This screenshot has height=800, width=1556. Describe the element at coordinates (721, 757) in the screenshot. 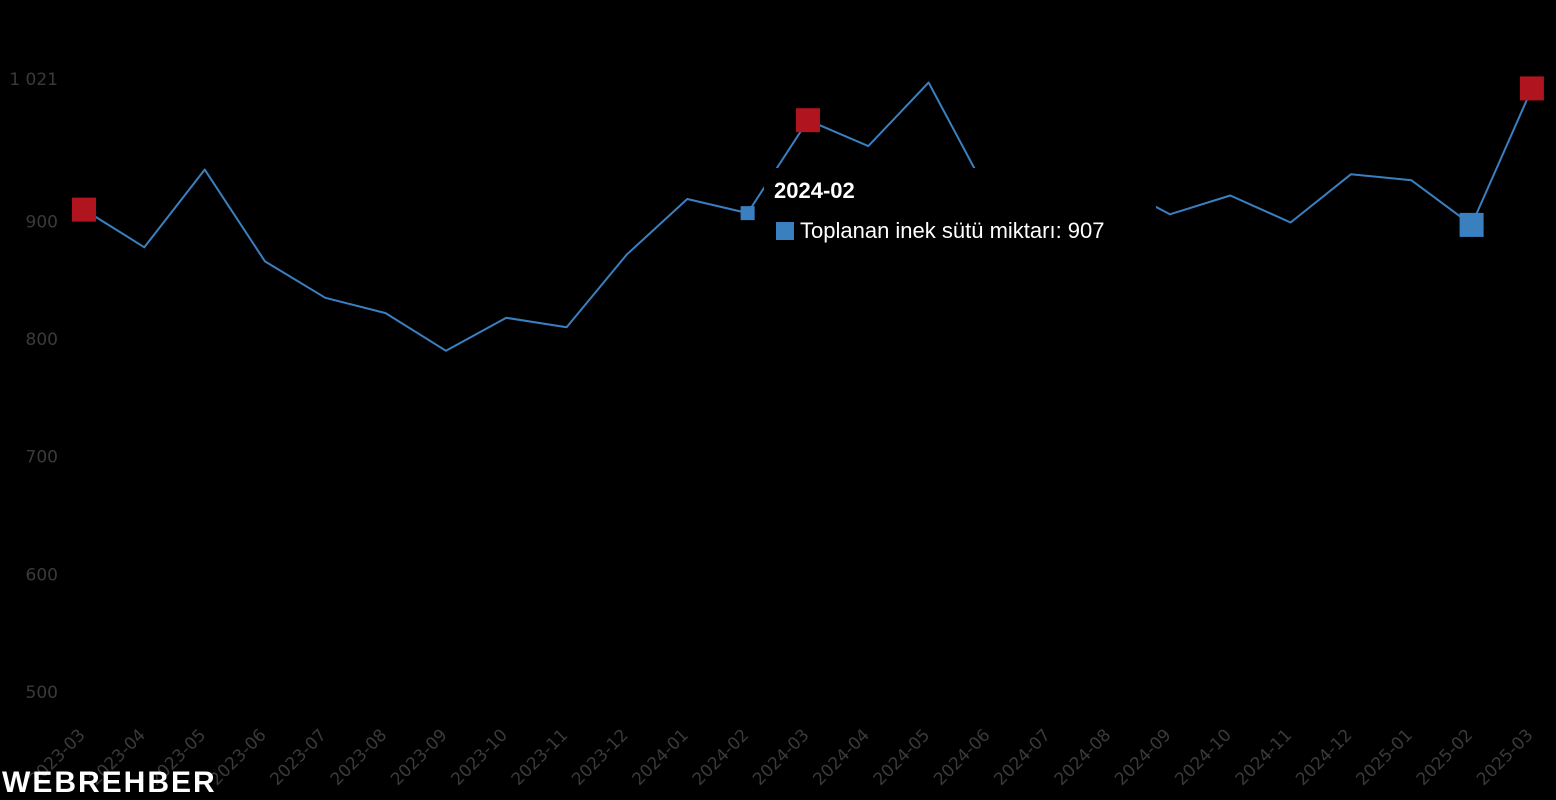

I see `x-tick-label: 2024-02` at that location.